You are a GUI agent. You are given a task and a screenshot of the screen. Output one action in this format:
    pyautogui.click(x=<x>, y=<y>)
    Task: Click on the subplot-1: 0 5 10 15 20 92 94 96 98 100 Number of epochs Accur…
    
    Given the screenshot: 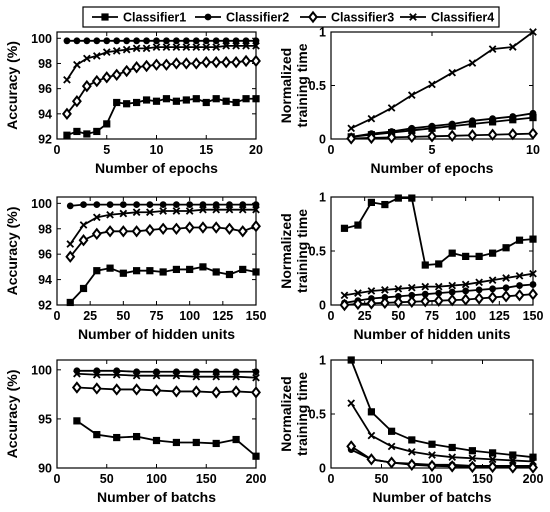 What is the action you would take?
    pyautogui.click(x=133, y=103)
    